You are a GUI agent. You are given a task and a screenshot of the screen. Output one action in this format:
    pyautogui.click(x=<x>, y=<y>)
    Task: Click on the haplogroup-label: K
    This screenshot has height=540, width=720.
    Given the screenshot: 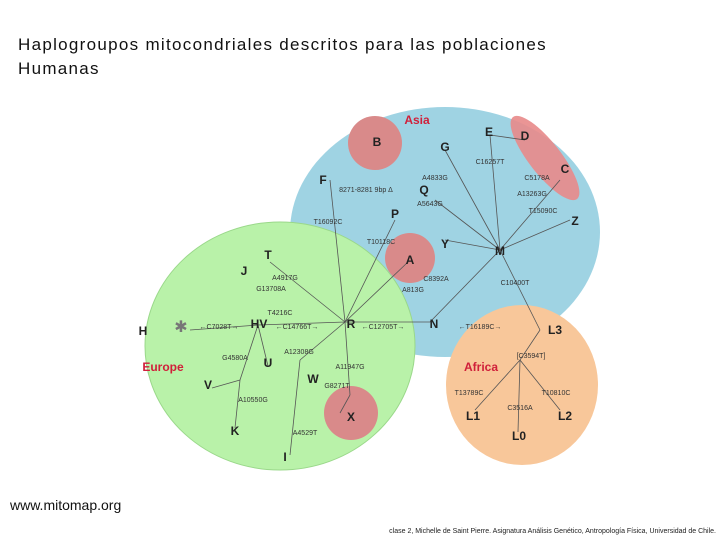 What is the action you would take?
    pyautogui.click(x=235, y=431)
    